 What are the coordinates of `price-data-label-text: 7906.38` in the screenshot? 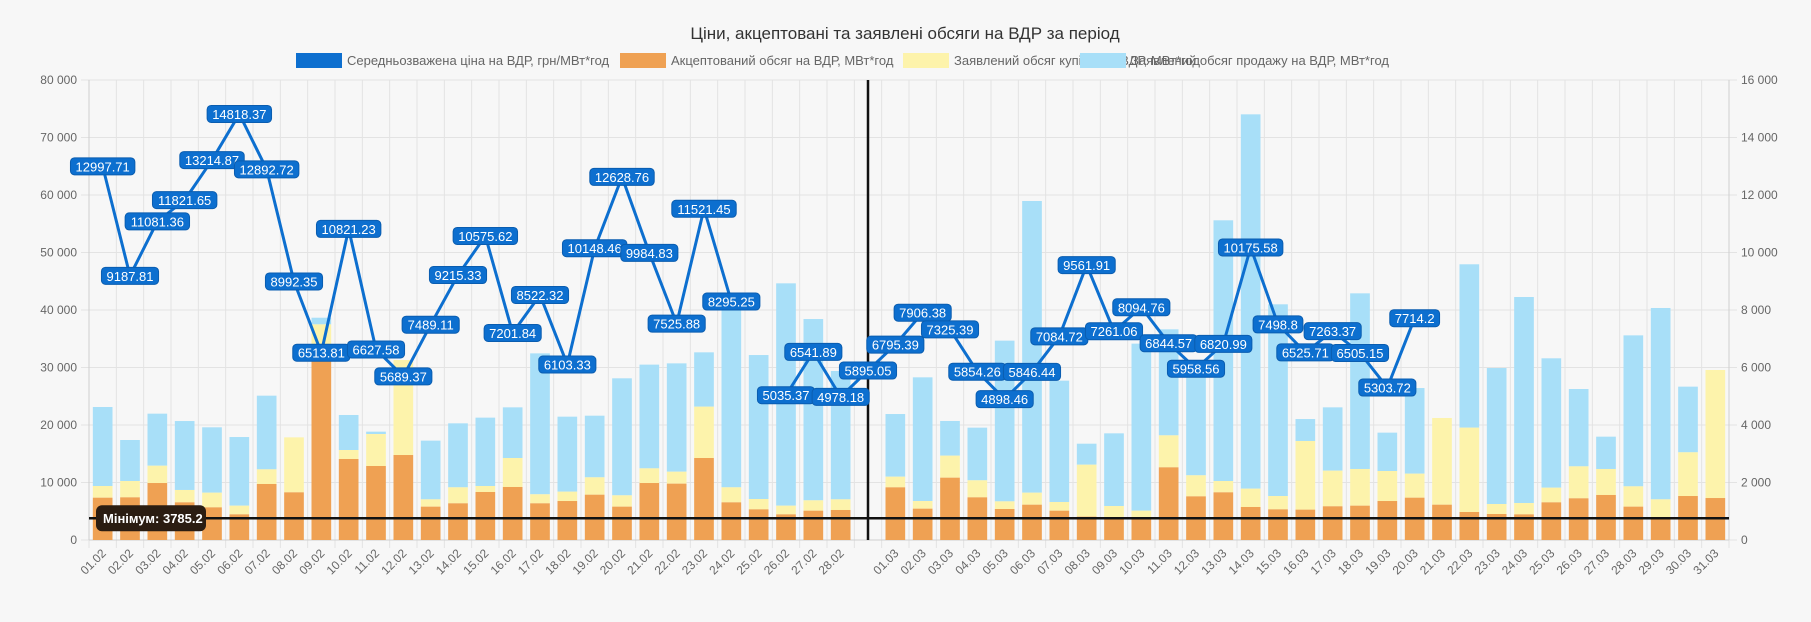 It's located at (922, 313).